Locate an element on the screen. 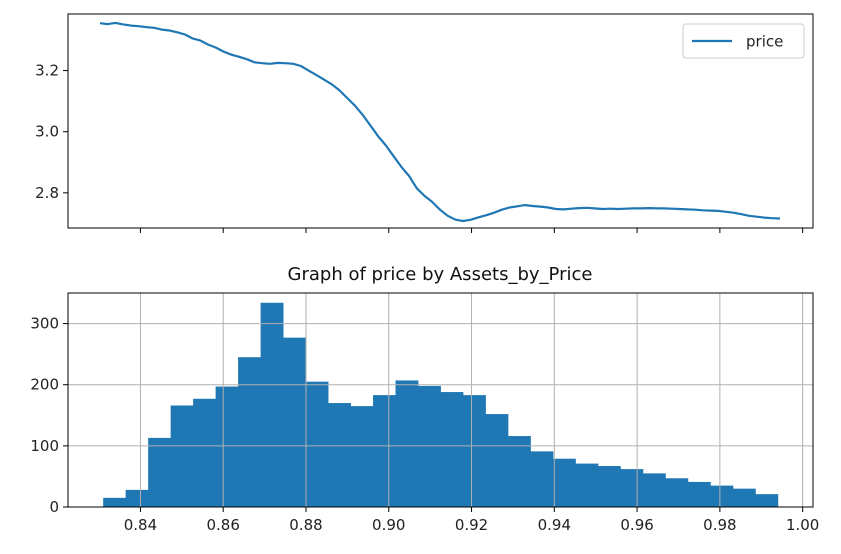  x-tick-label: 1.00 is located at coordinates (802, 525).